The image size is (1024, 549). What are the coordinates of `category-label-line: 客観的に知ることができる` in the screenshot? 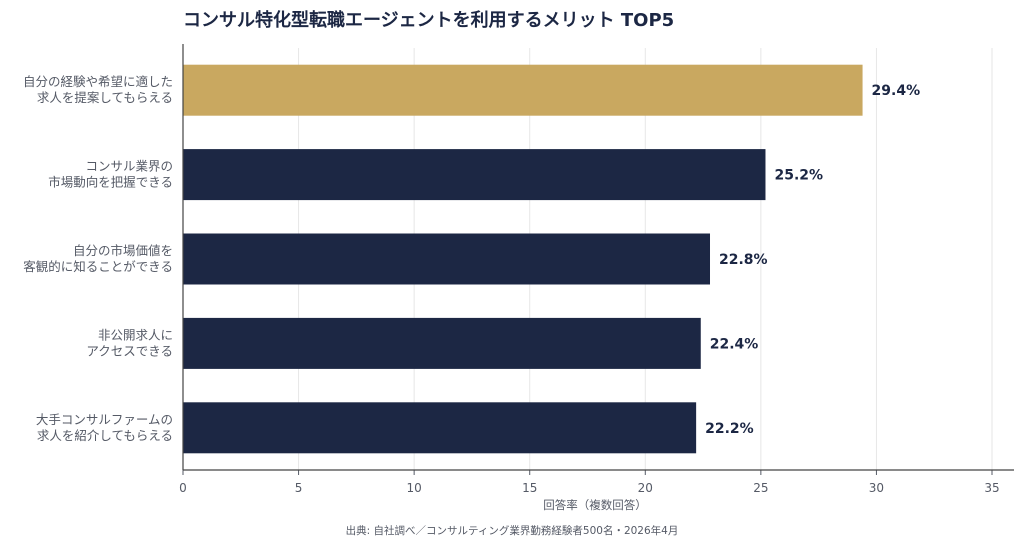 It's located at (98, 266).